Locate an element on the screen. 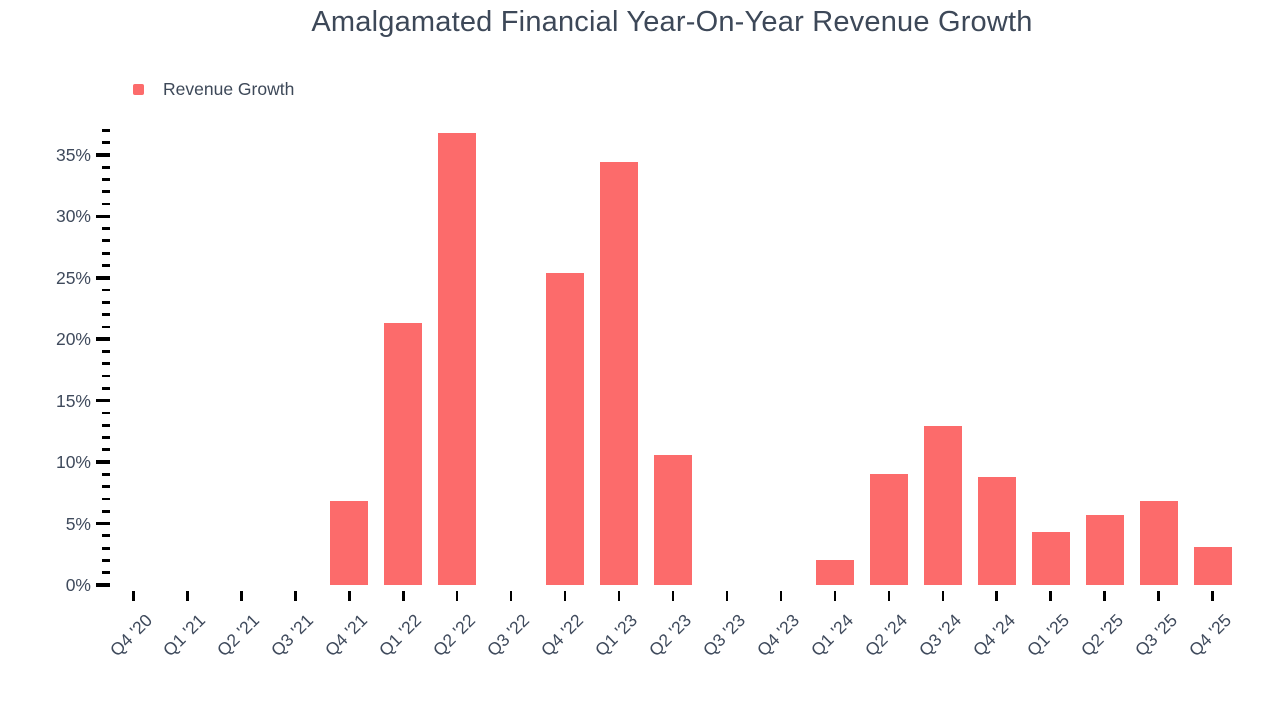  y-tick-label: 30% is located at coordinates (73, 216).